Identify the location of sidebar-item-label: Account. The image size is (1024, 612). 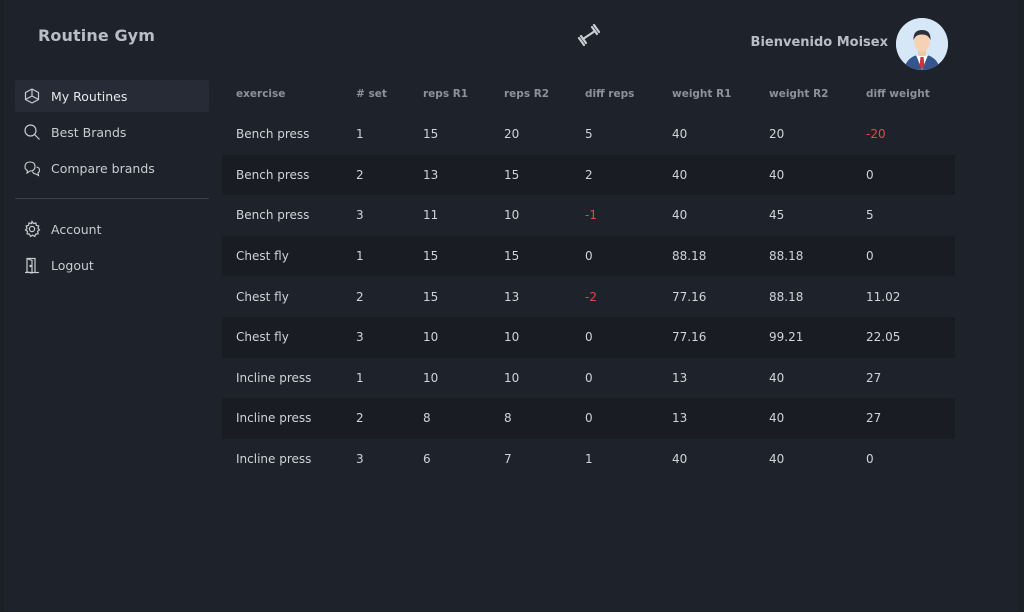
(76, 229).